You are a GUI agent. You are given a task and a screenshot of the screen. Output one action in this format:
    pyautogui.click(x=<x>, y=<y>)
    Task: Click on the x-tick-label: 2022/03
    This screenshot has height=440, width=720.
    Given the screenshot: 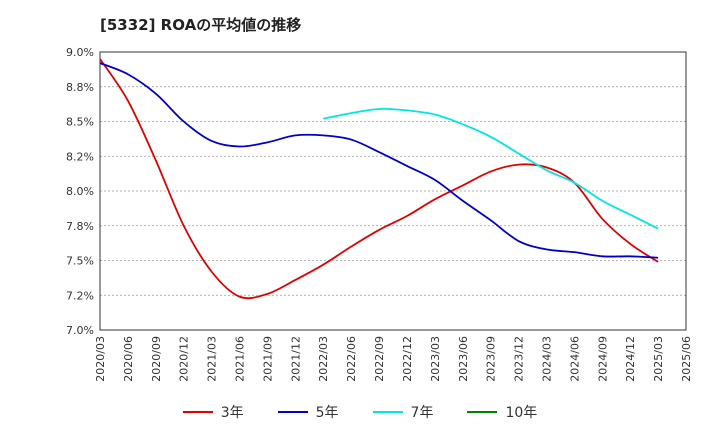 What is the action you would take?
    pyautogui.click(x=323, y=359)
    